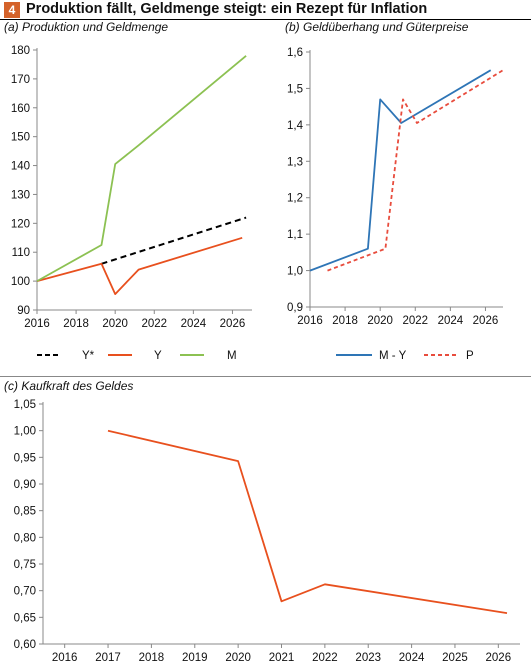 The height and width of the screenshot is (666, 531). What do you see at coordinates (195, 658) in the screenshot?
I see `panel-c-x-tick-label: 2019` at bounding box center [195, 658].